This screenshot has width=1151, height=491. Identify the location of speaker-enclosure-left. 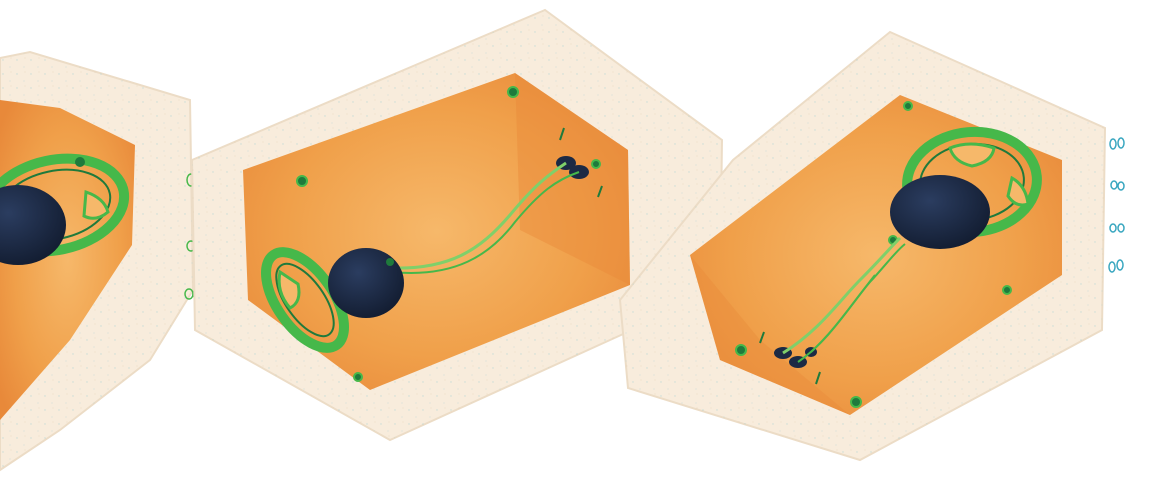
(97, 261).